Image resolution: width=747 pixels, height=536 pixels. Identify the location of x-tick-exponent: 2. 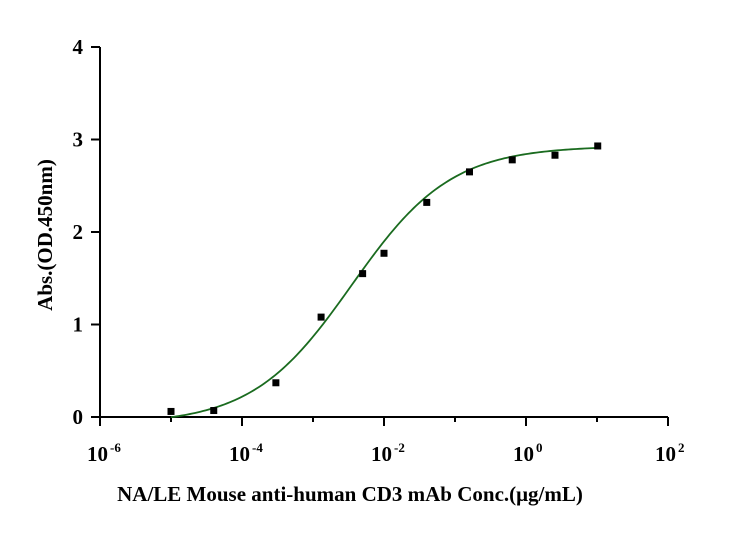
(681, 447).